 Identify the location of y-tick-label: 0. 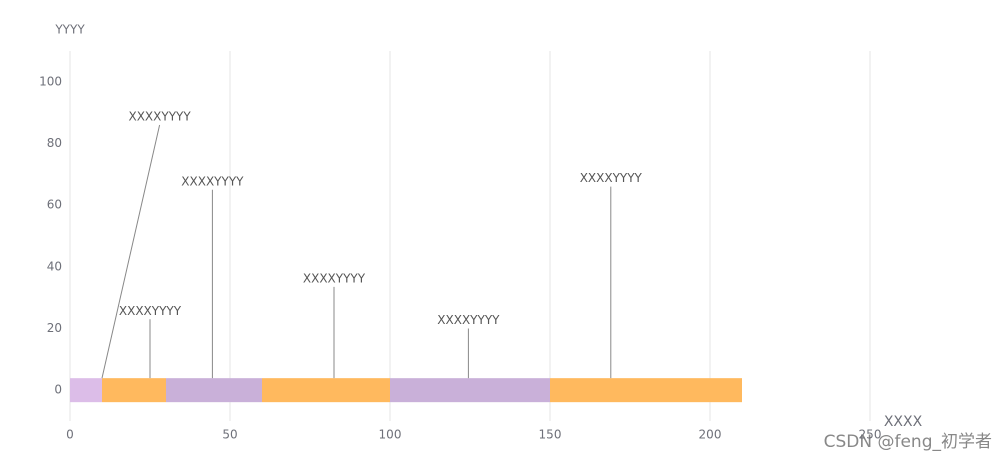
(58, 390).